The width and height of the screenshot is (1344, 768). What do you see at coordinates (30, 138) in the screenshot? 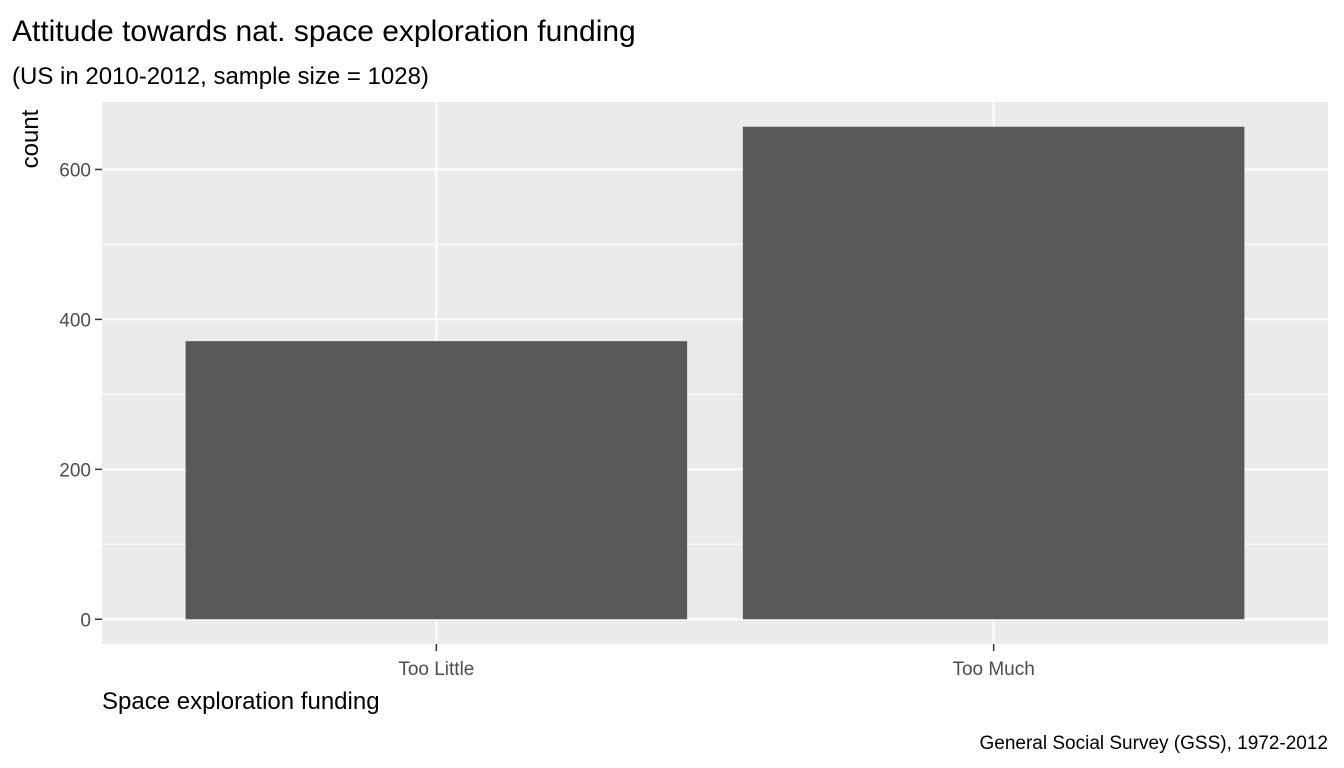
I see `y-axis-title: count` at bounding box center [30, 138].